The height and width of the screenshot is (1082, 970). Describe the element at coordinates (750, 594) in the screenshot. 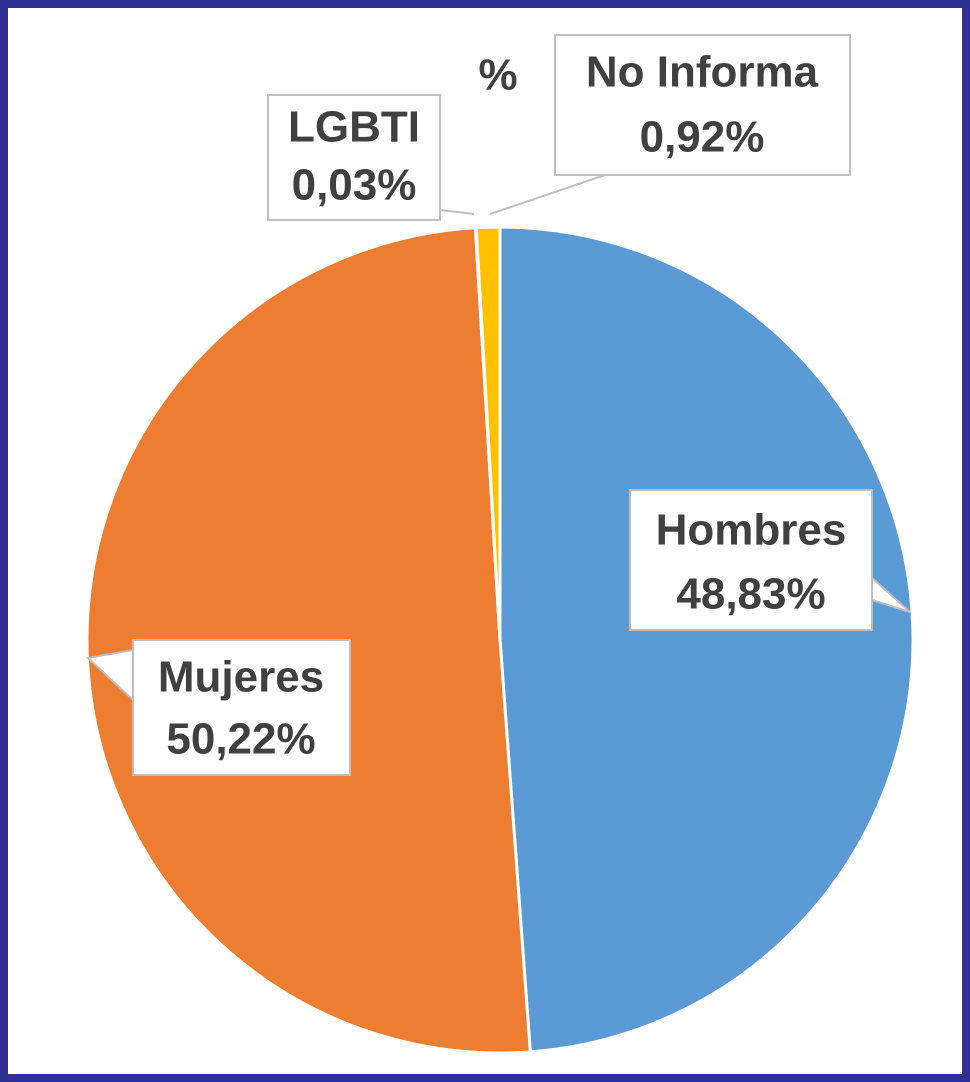

I see `value-label: 48,83%` at that location.